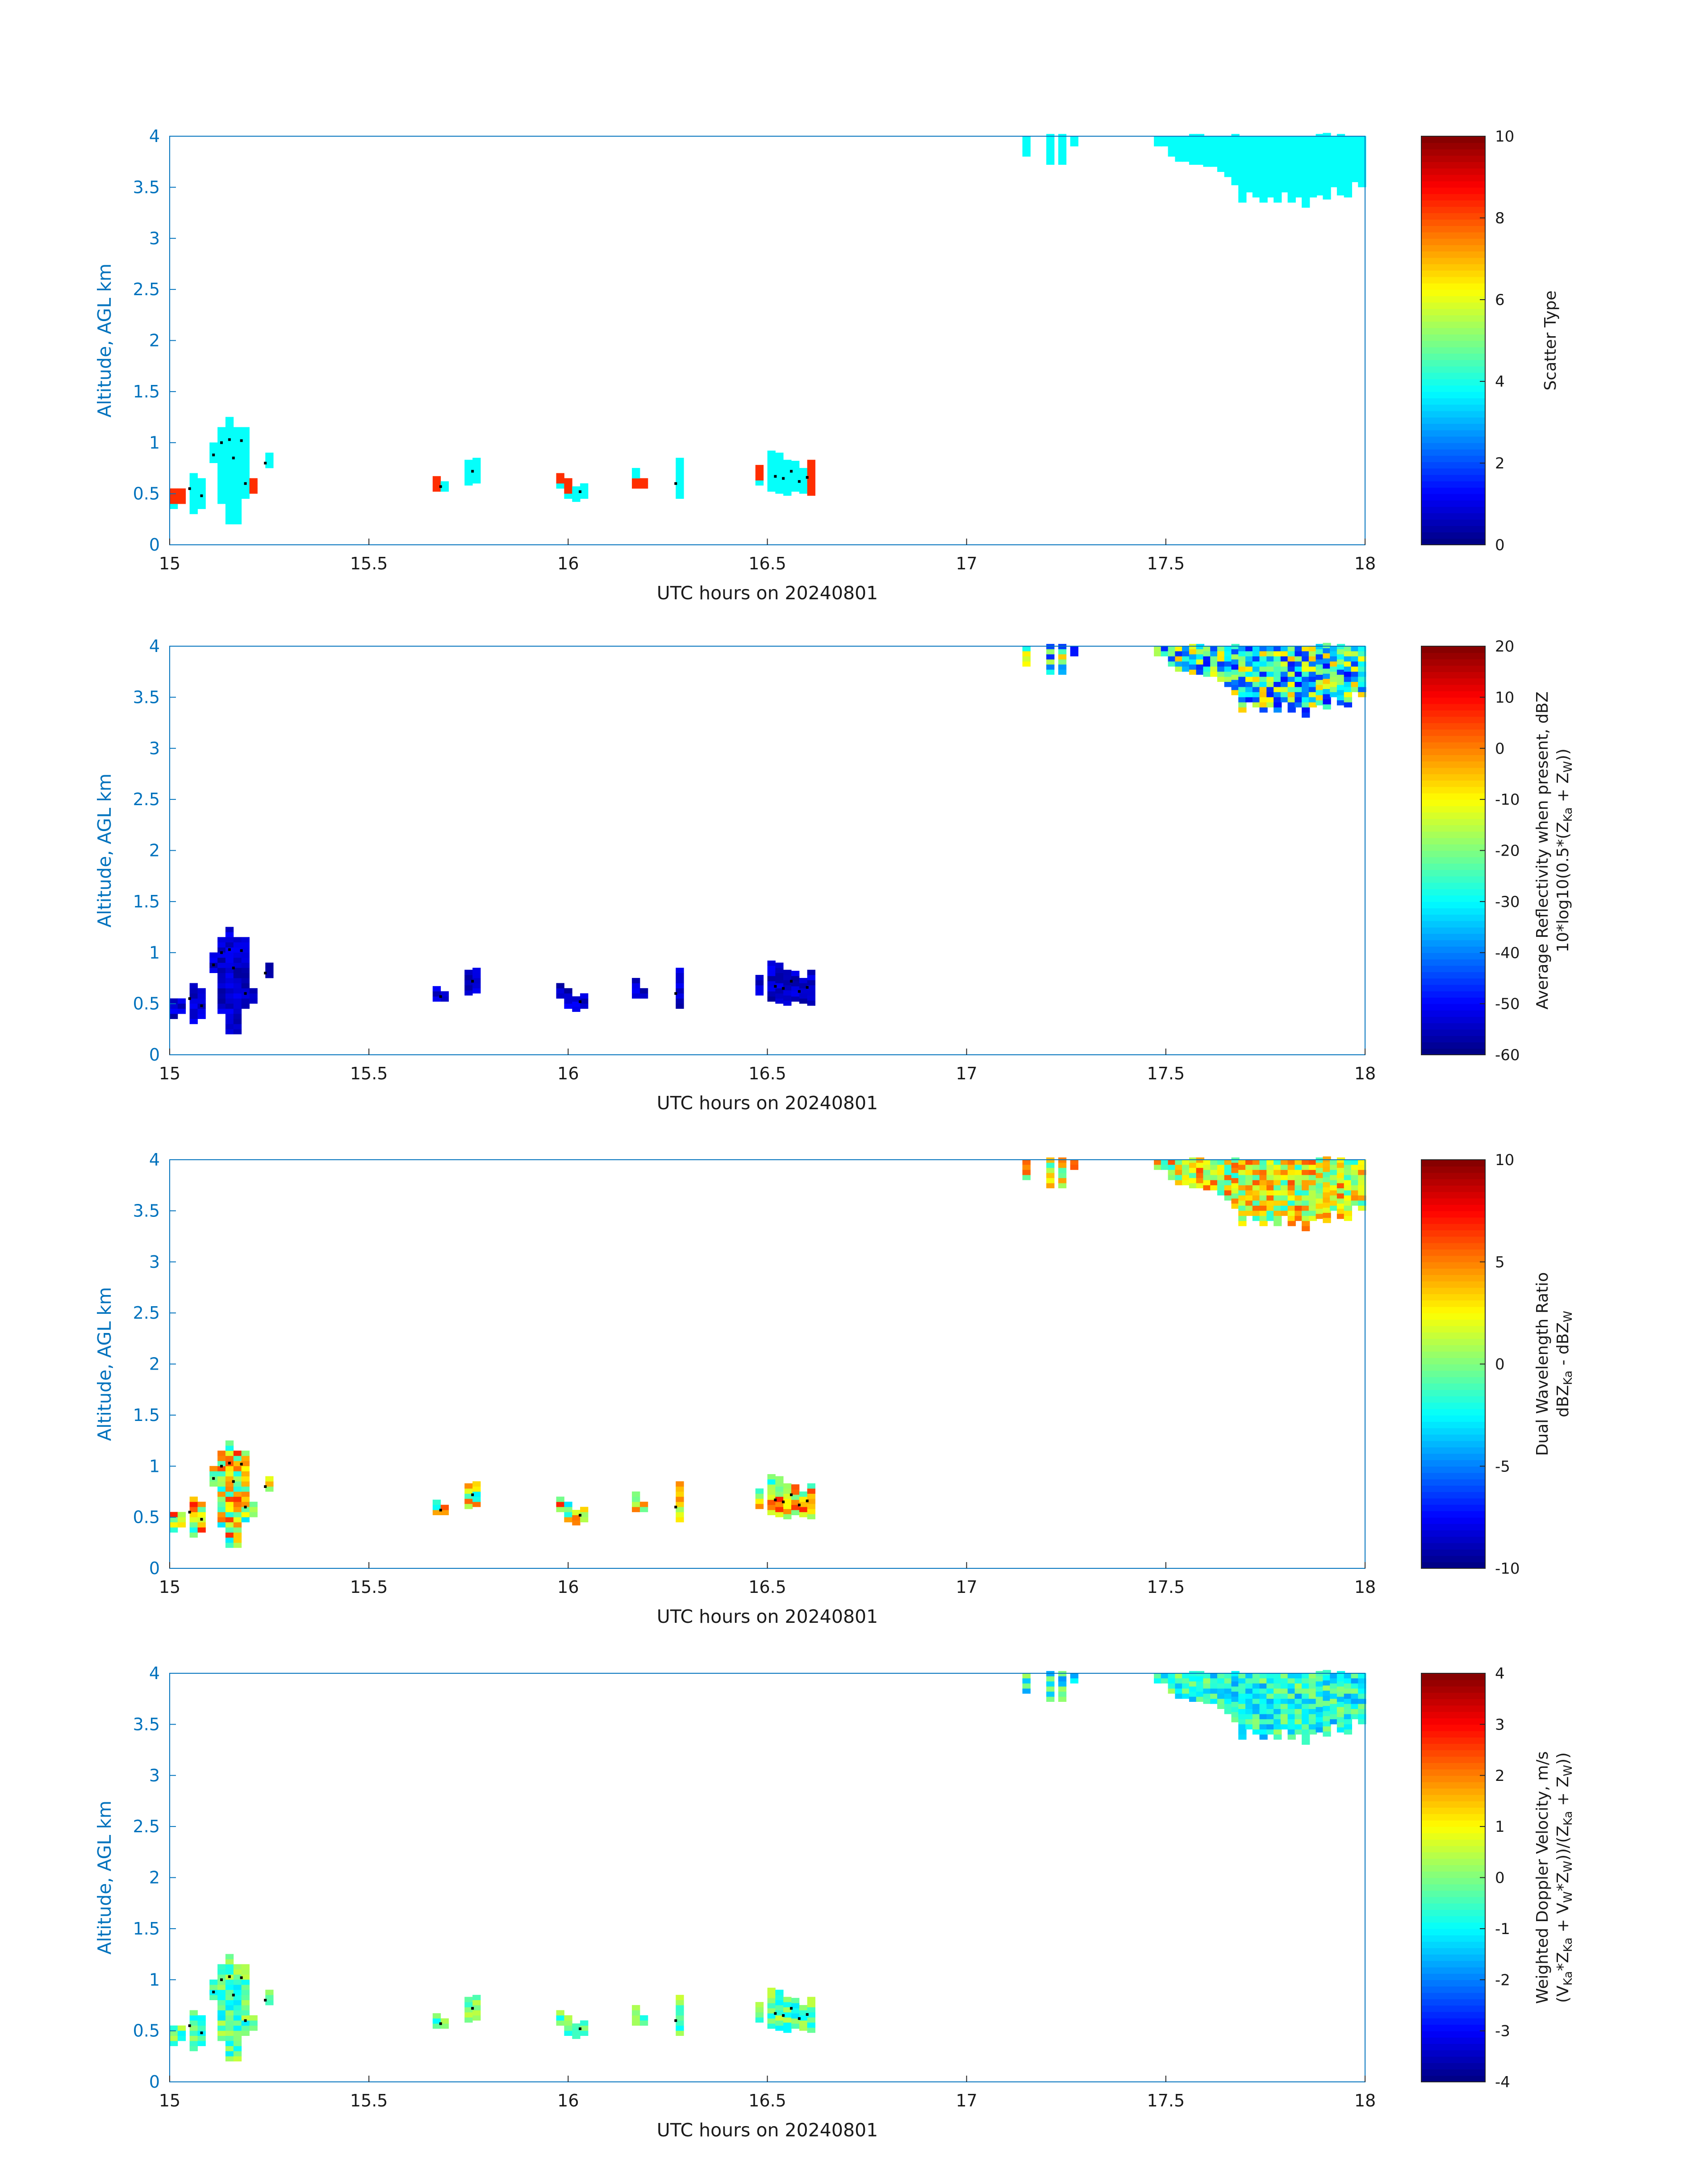 This screenshot has width=1708, height=2177. I want to click on colorbar-tick-label: 8, so click(1500, 218).